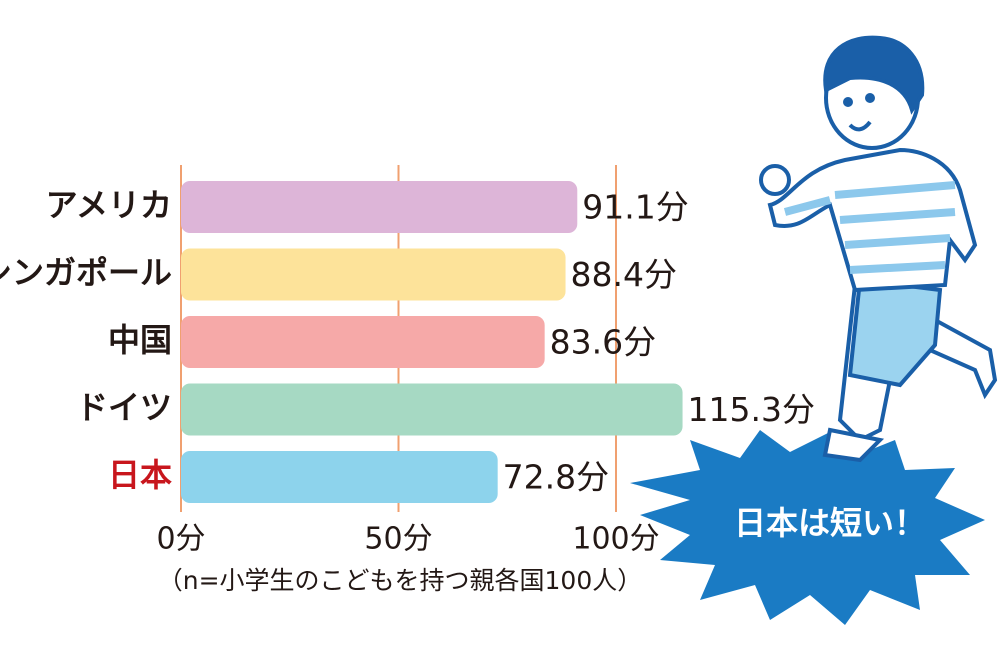  I want to click on value-label: 115.3分, so click(751, 409).